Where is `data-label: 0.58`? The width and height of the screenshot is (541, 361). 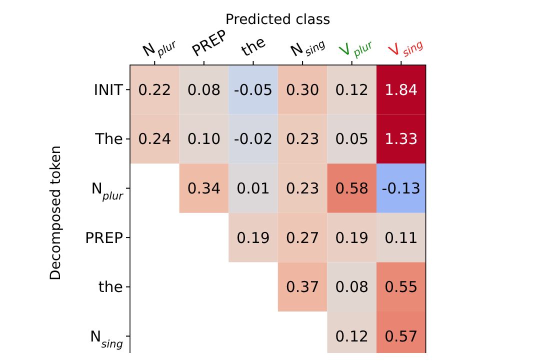 data-label: 0.58 is located at coordinates (352, 189).